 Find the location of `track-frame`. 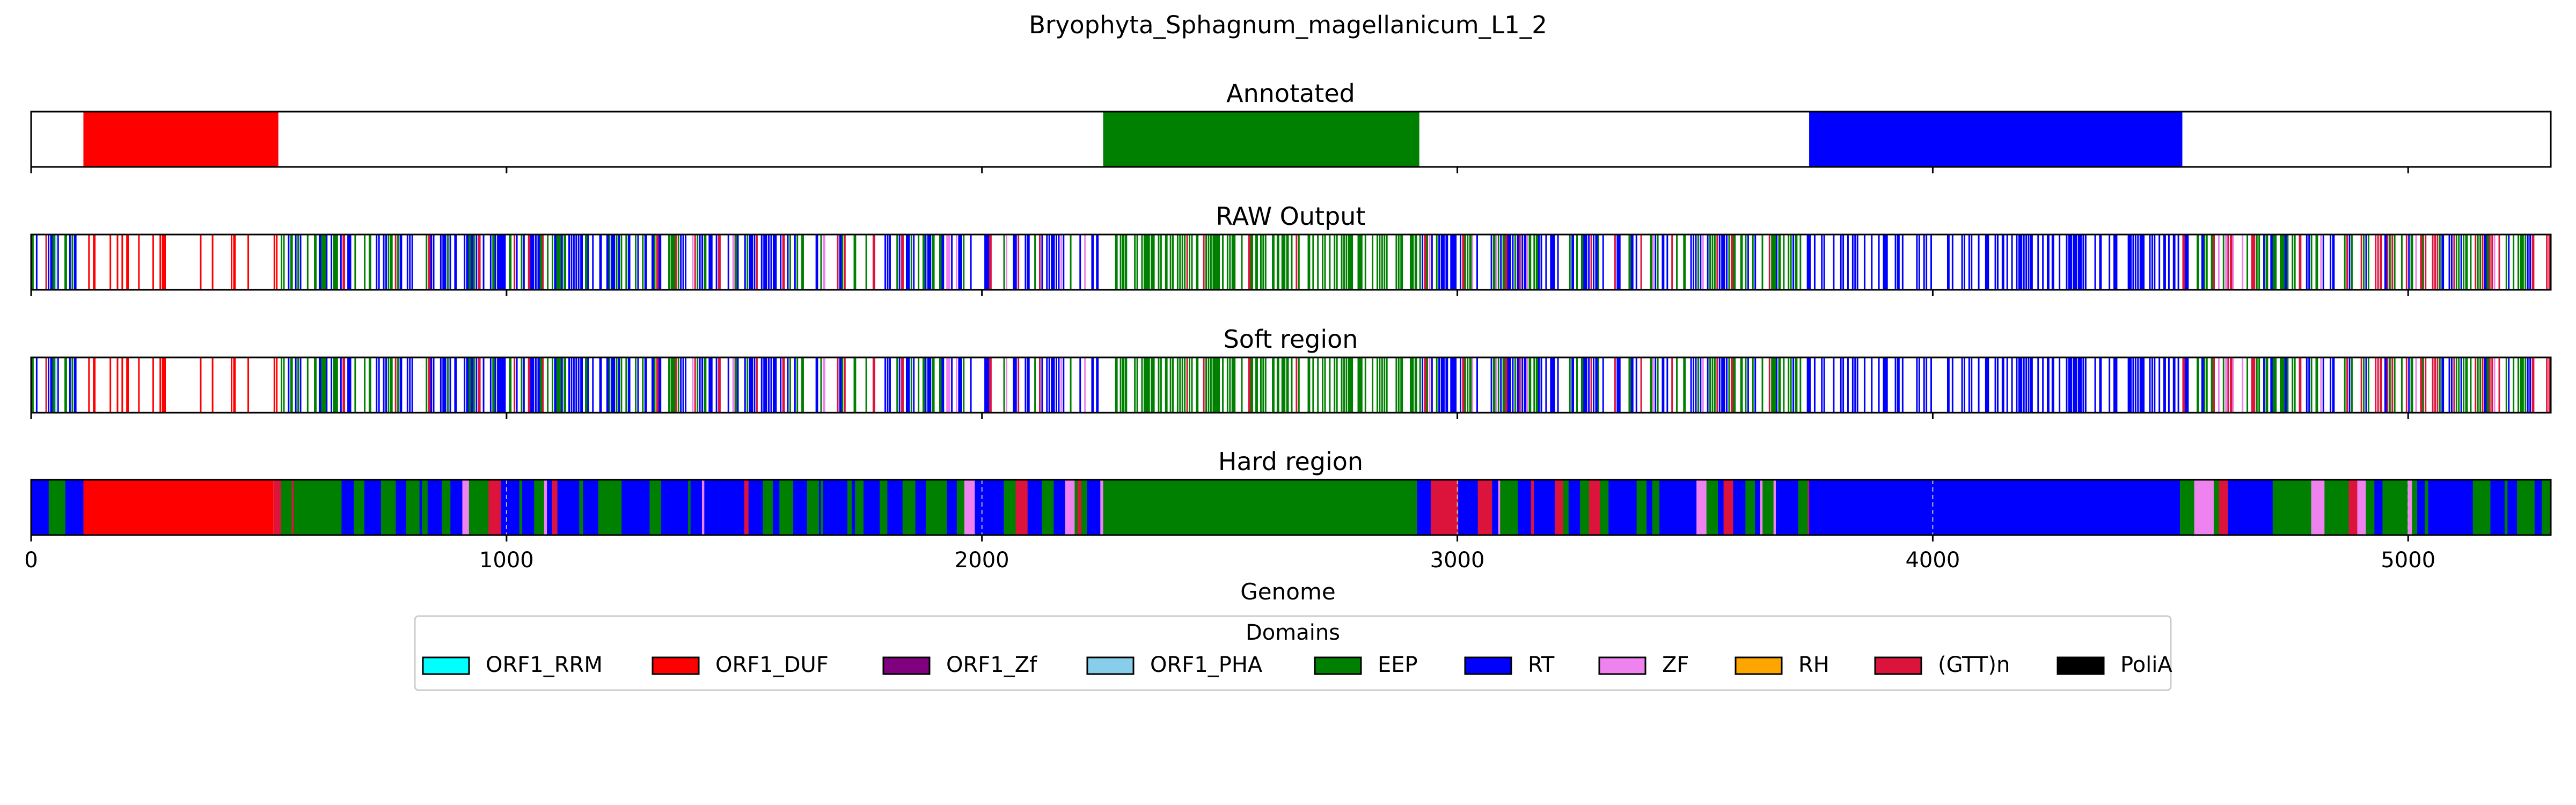

track-frame is located at coordinates (1291, 262).